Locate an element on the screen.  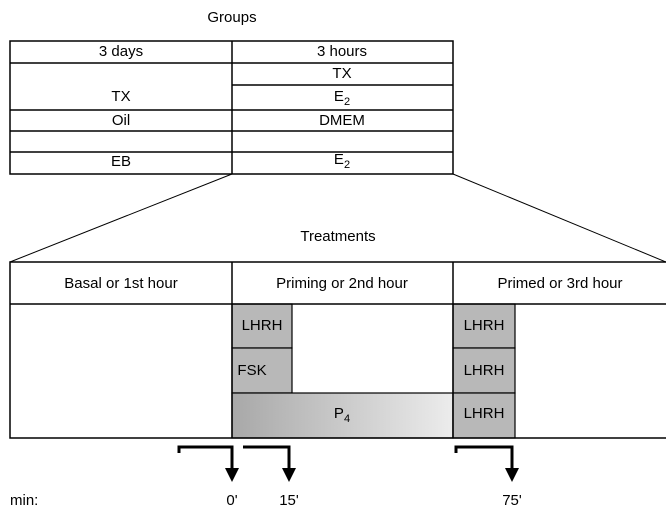
cell: DMEM is located at coordinates (342, 120).